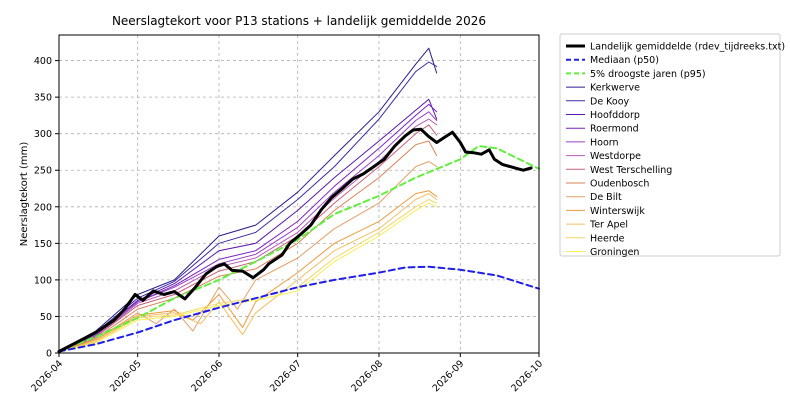 This screenshot has height=400, width=790. I want to click on x-tick-label: 2026-06, so click(207, 376).